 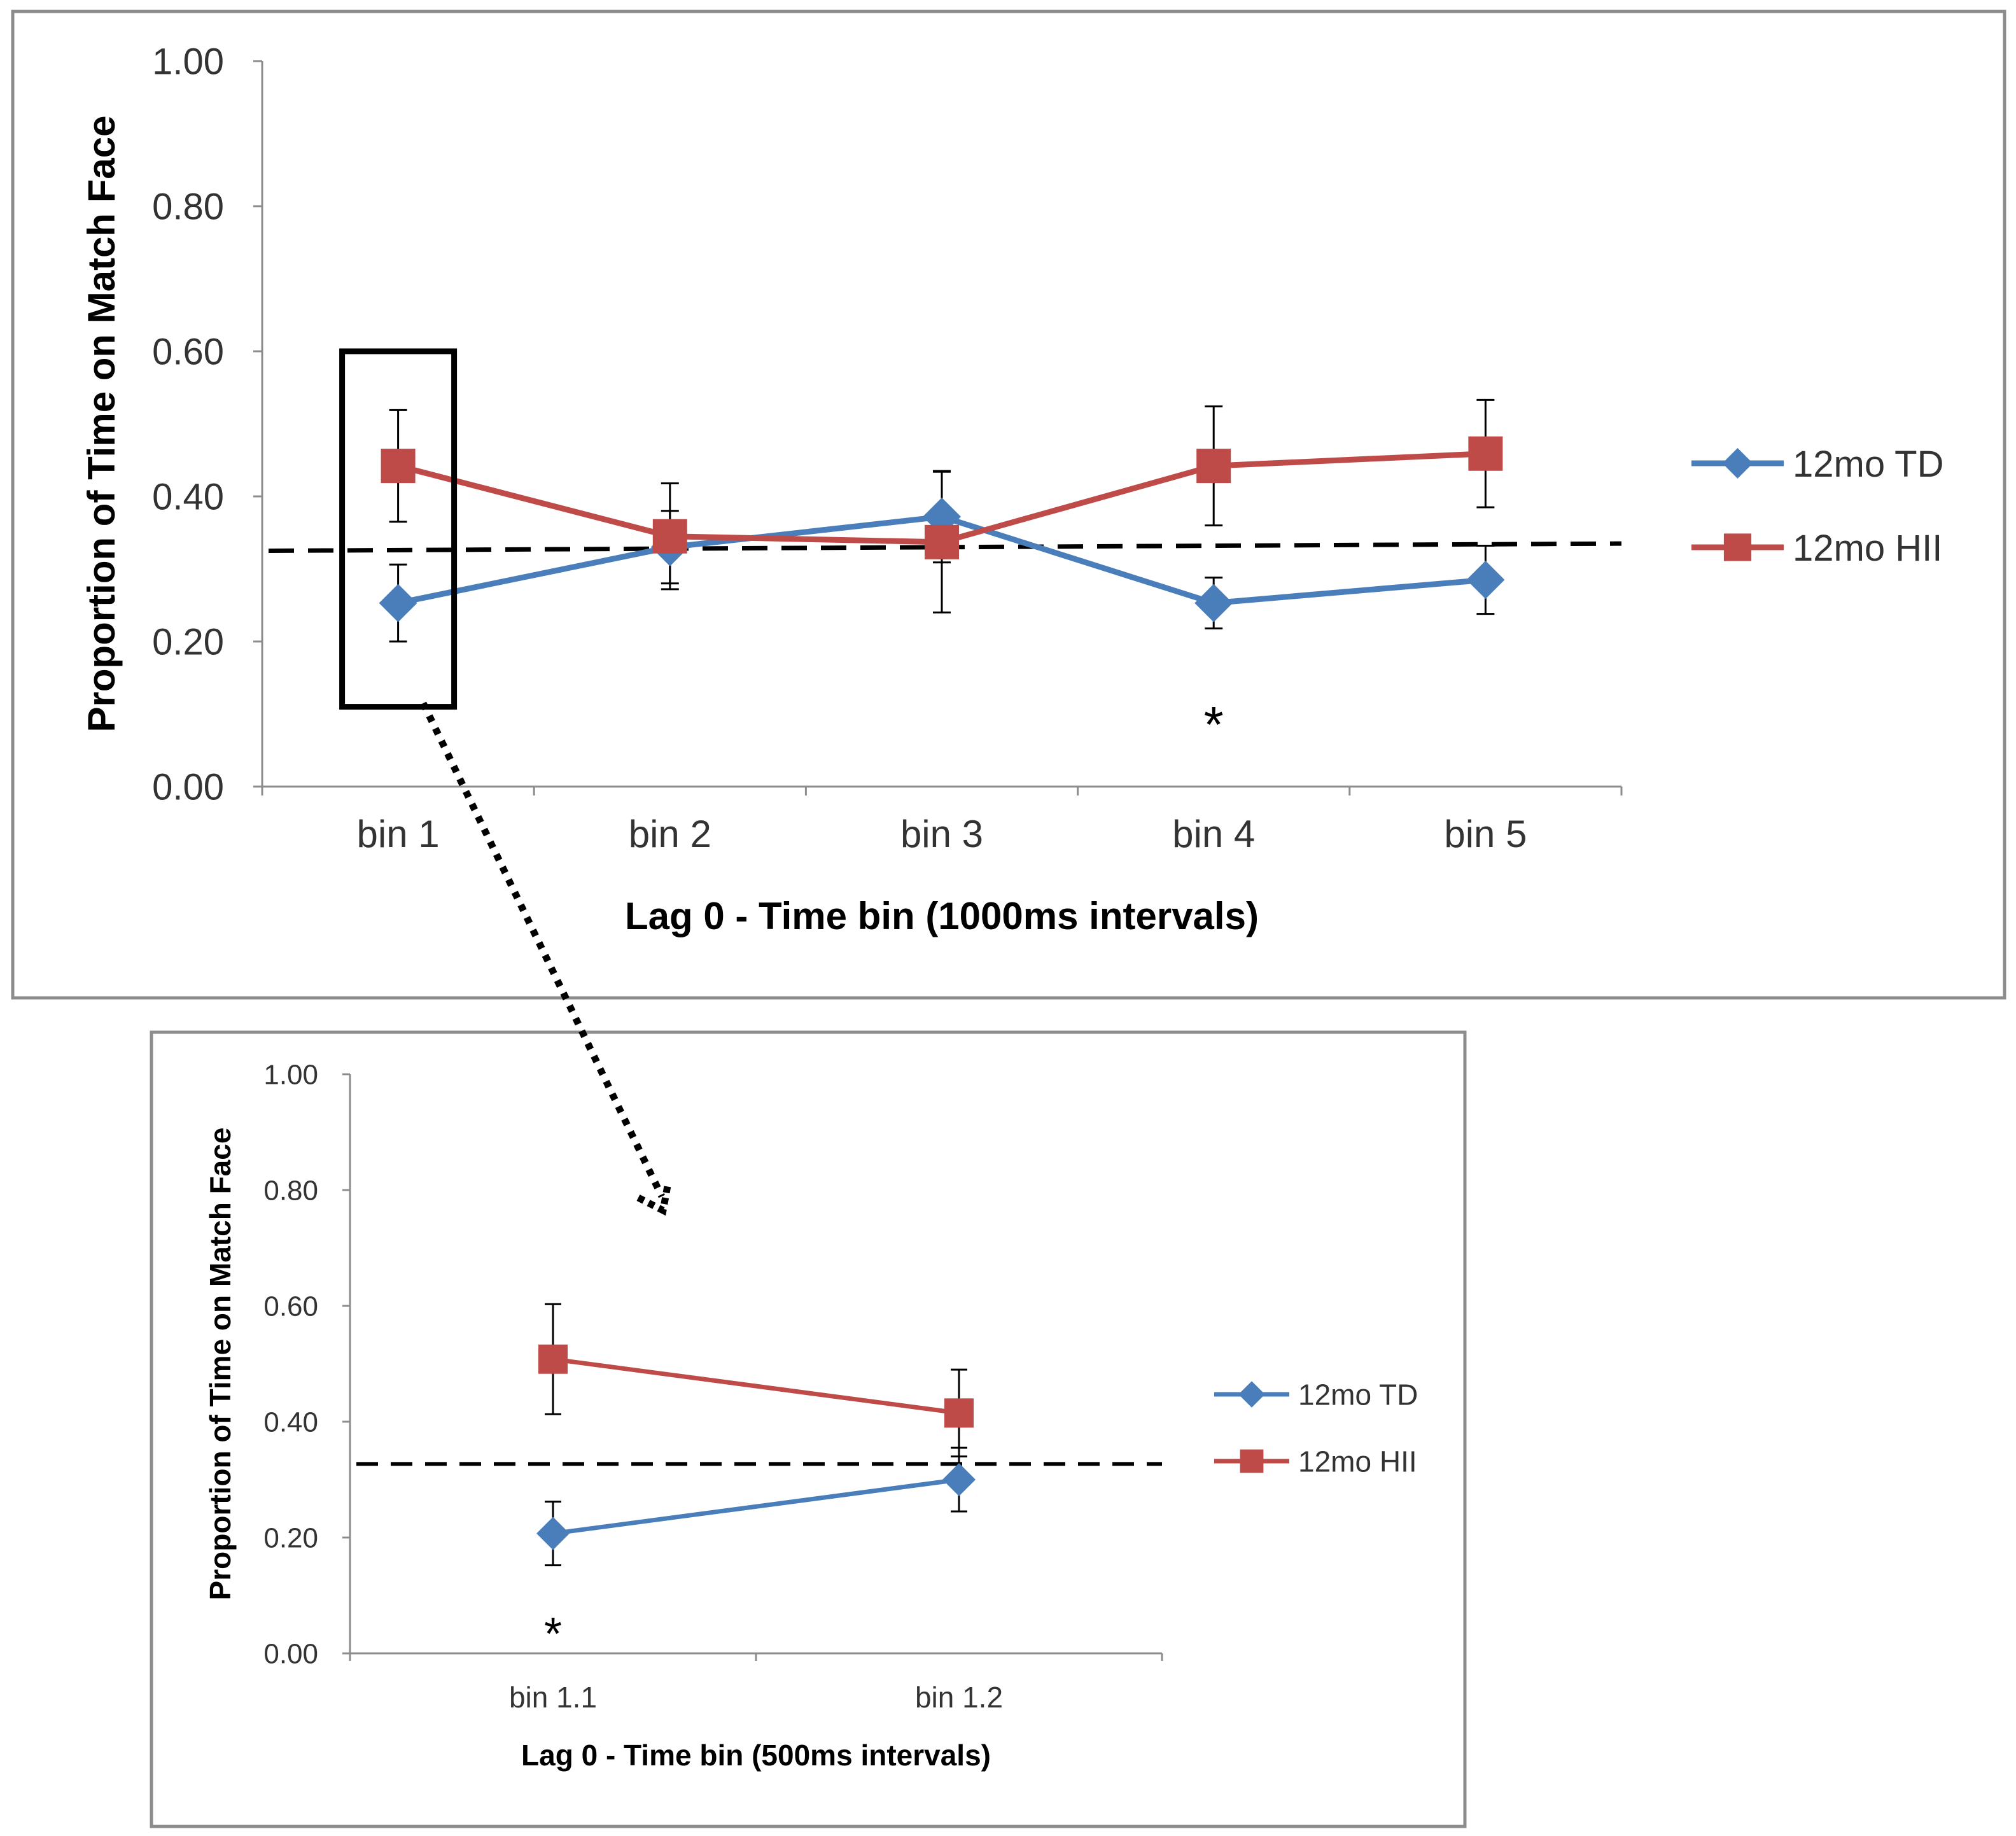 What do you see at coordinates (290, 1306) in the screenshot?
I see `inset-y-tick-label: 0.60` at bounding box center [290, 1306].